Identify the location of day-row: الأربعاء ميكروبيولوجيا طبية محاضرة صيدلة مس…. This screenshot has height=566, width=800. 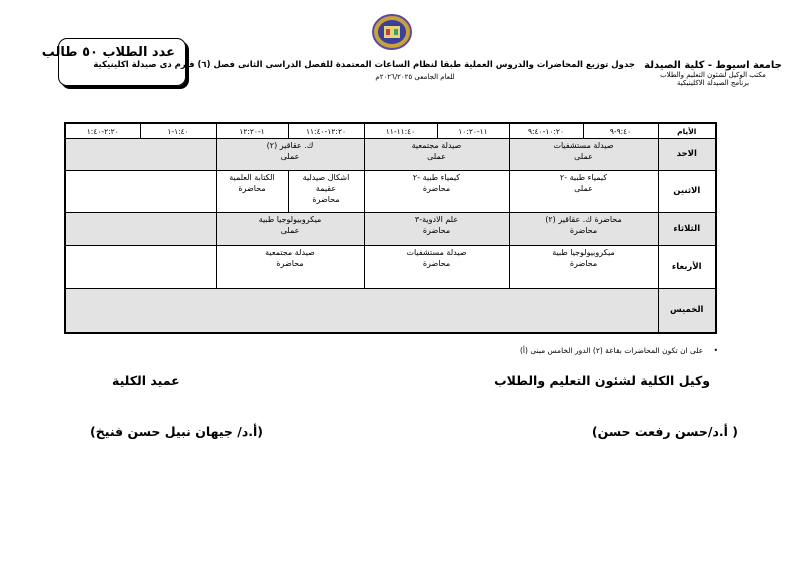
(390, 267).